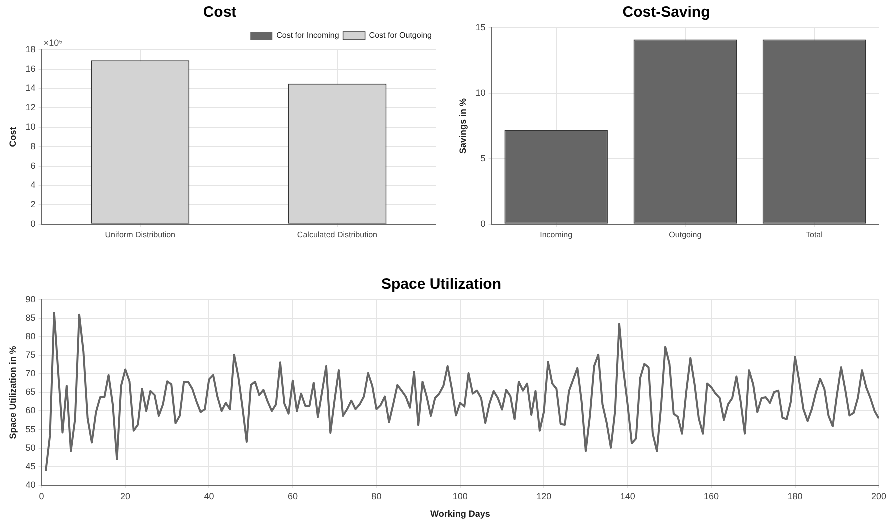 Image resolution: width=893 pixels, height=526 pixels. Describe the element at coordinates (33, 205) in the screenshot. I see `y-tick-label: 2` at that location.